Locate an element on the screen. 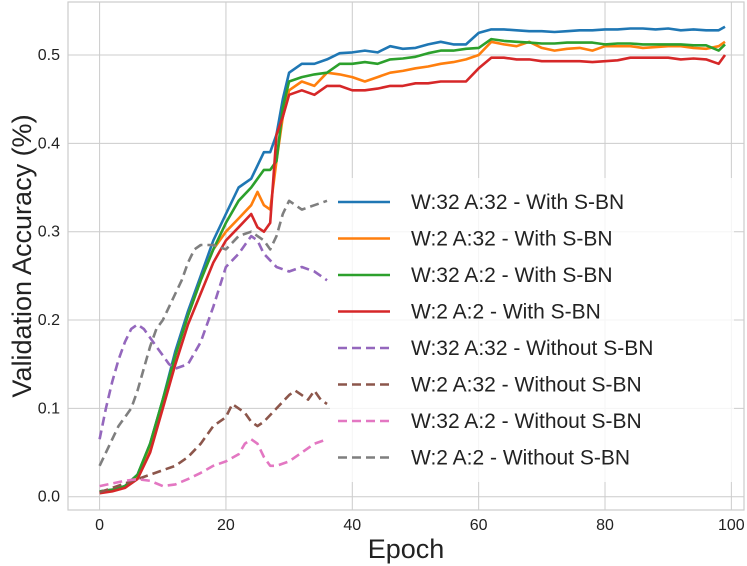  legend-label-3: W:32 A:2 - With S-BN is located at coordinates (512, 275).